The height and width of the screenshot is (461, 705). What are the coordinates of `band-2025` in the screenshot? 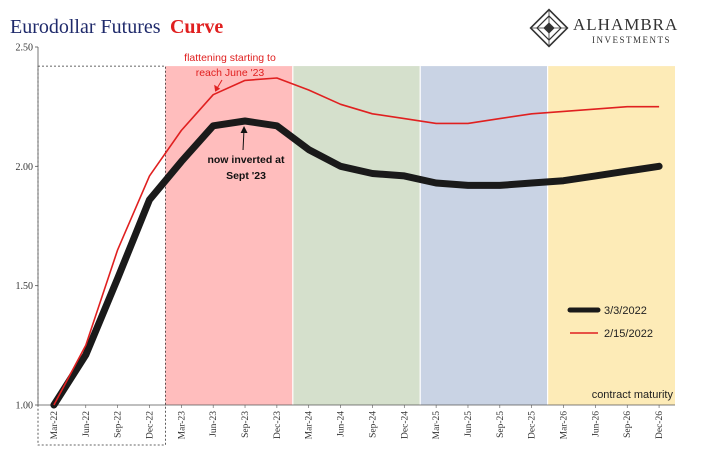 It's located at (484, 236).